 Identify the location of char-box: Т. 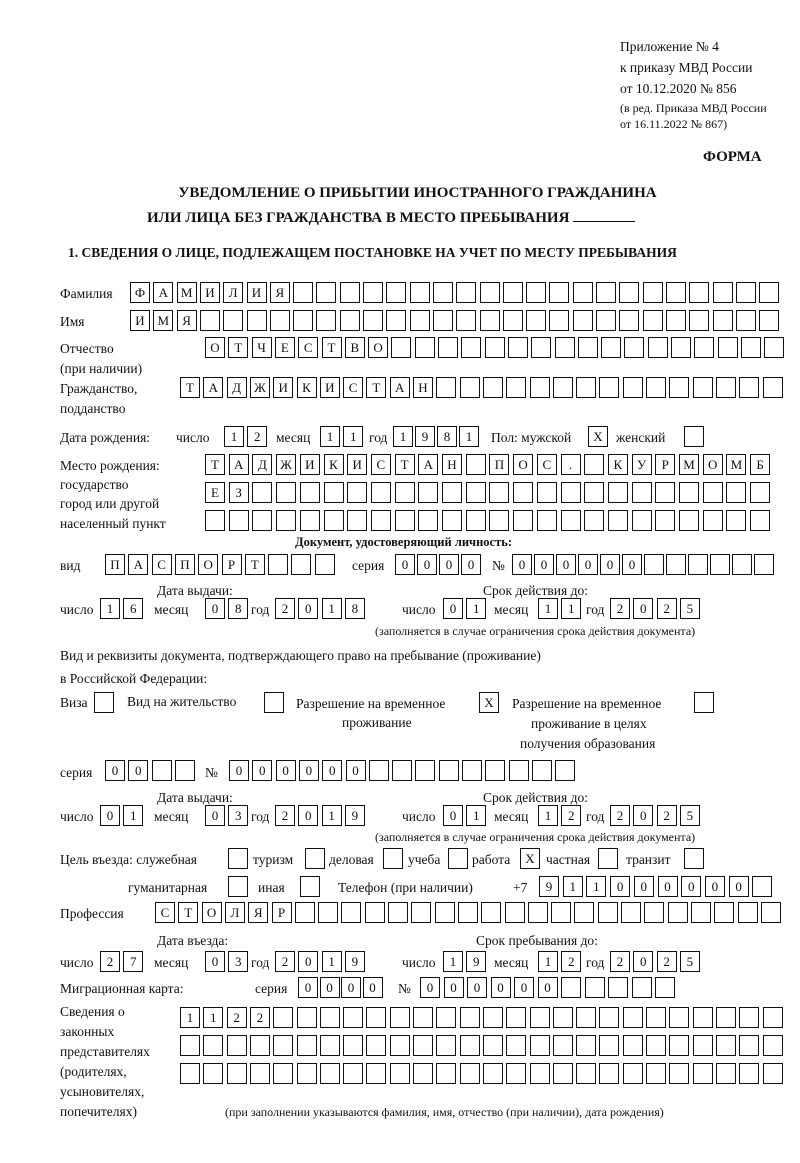
(331, 347).